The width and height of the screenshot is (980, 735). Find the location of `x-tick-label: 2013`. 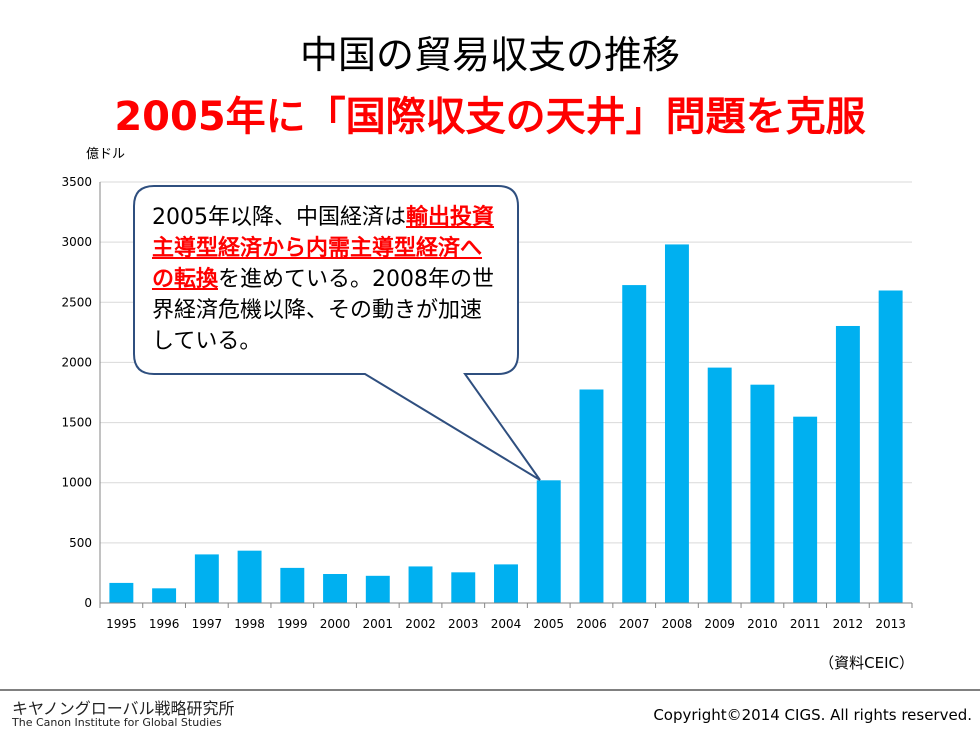

x-tick-label: 2013 is located at coordinates (890, 624).